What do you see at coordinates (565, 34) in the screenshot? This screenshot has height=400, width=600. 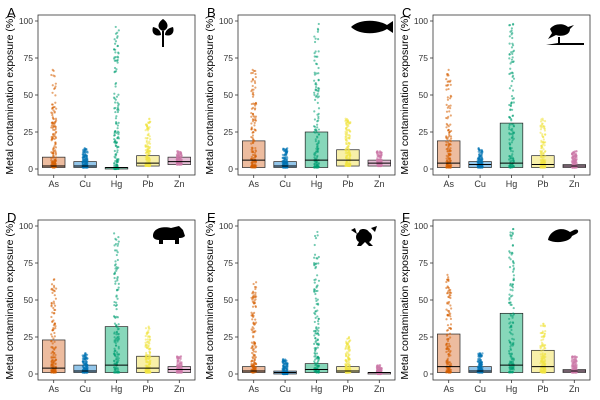 I see `bird-icon-shape` at bounding box center [565, 34].